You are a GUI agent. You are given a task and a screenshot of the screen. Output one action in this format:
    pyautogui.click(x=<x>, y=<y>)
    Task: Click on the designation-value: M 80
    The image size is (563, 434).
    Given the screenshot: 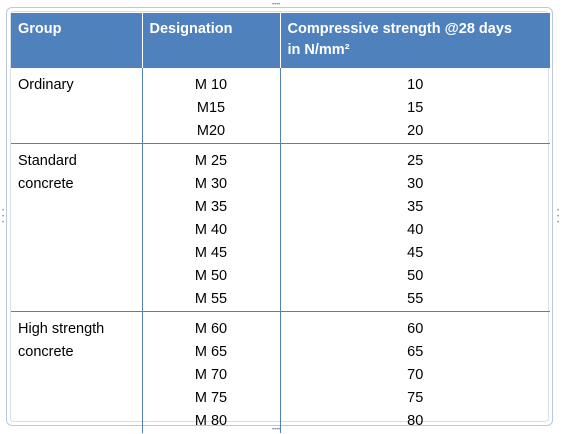 What is the action you would take?
    pyautogui.click(x=211, y=421)
    